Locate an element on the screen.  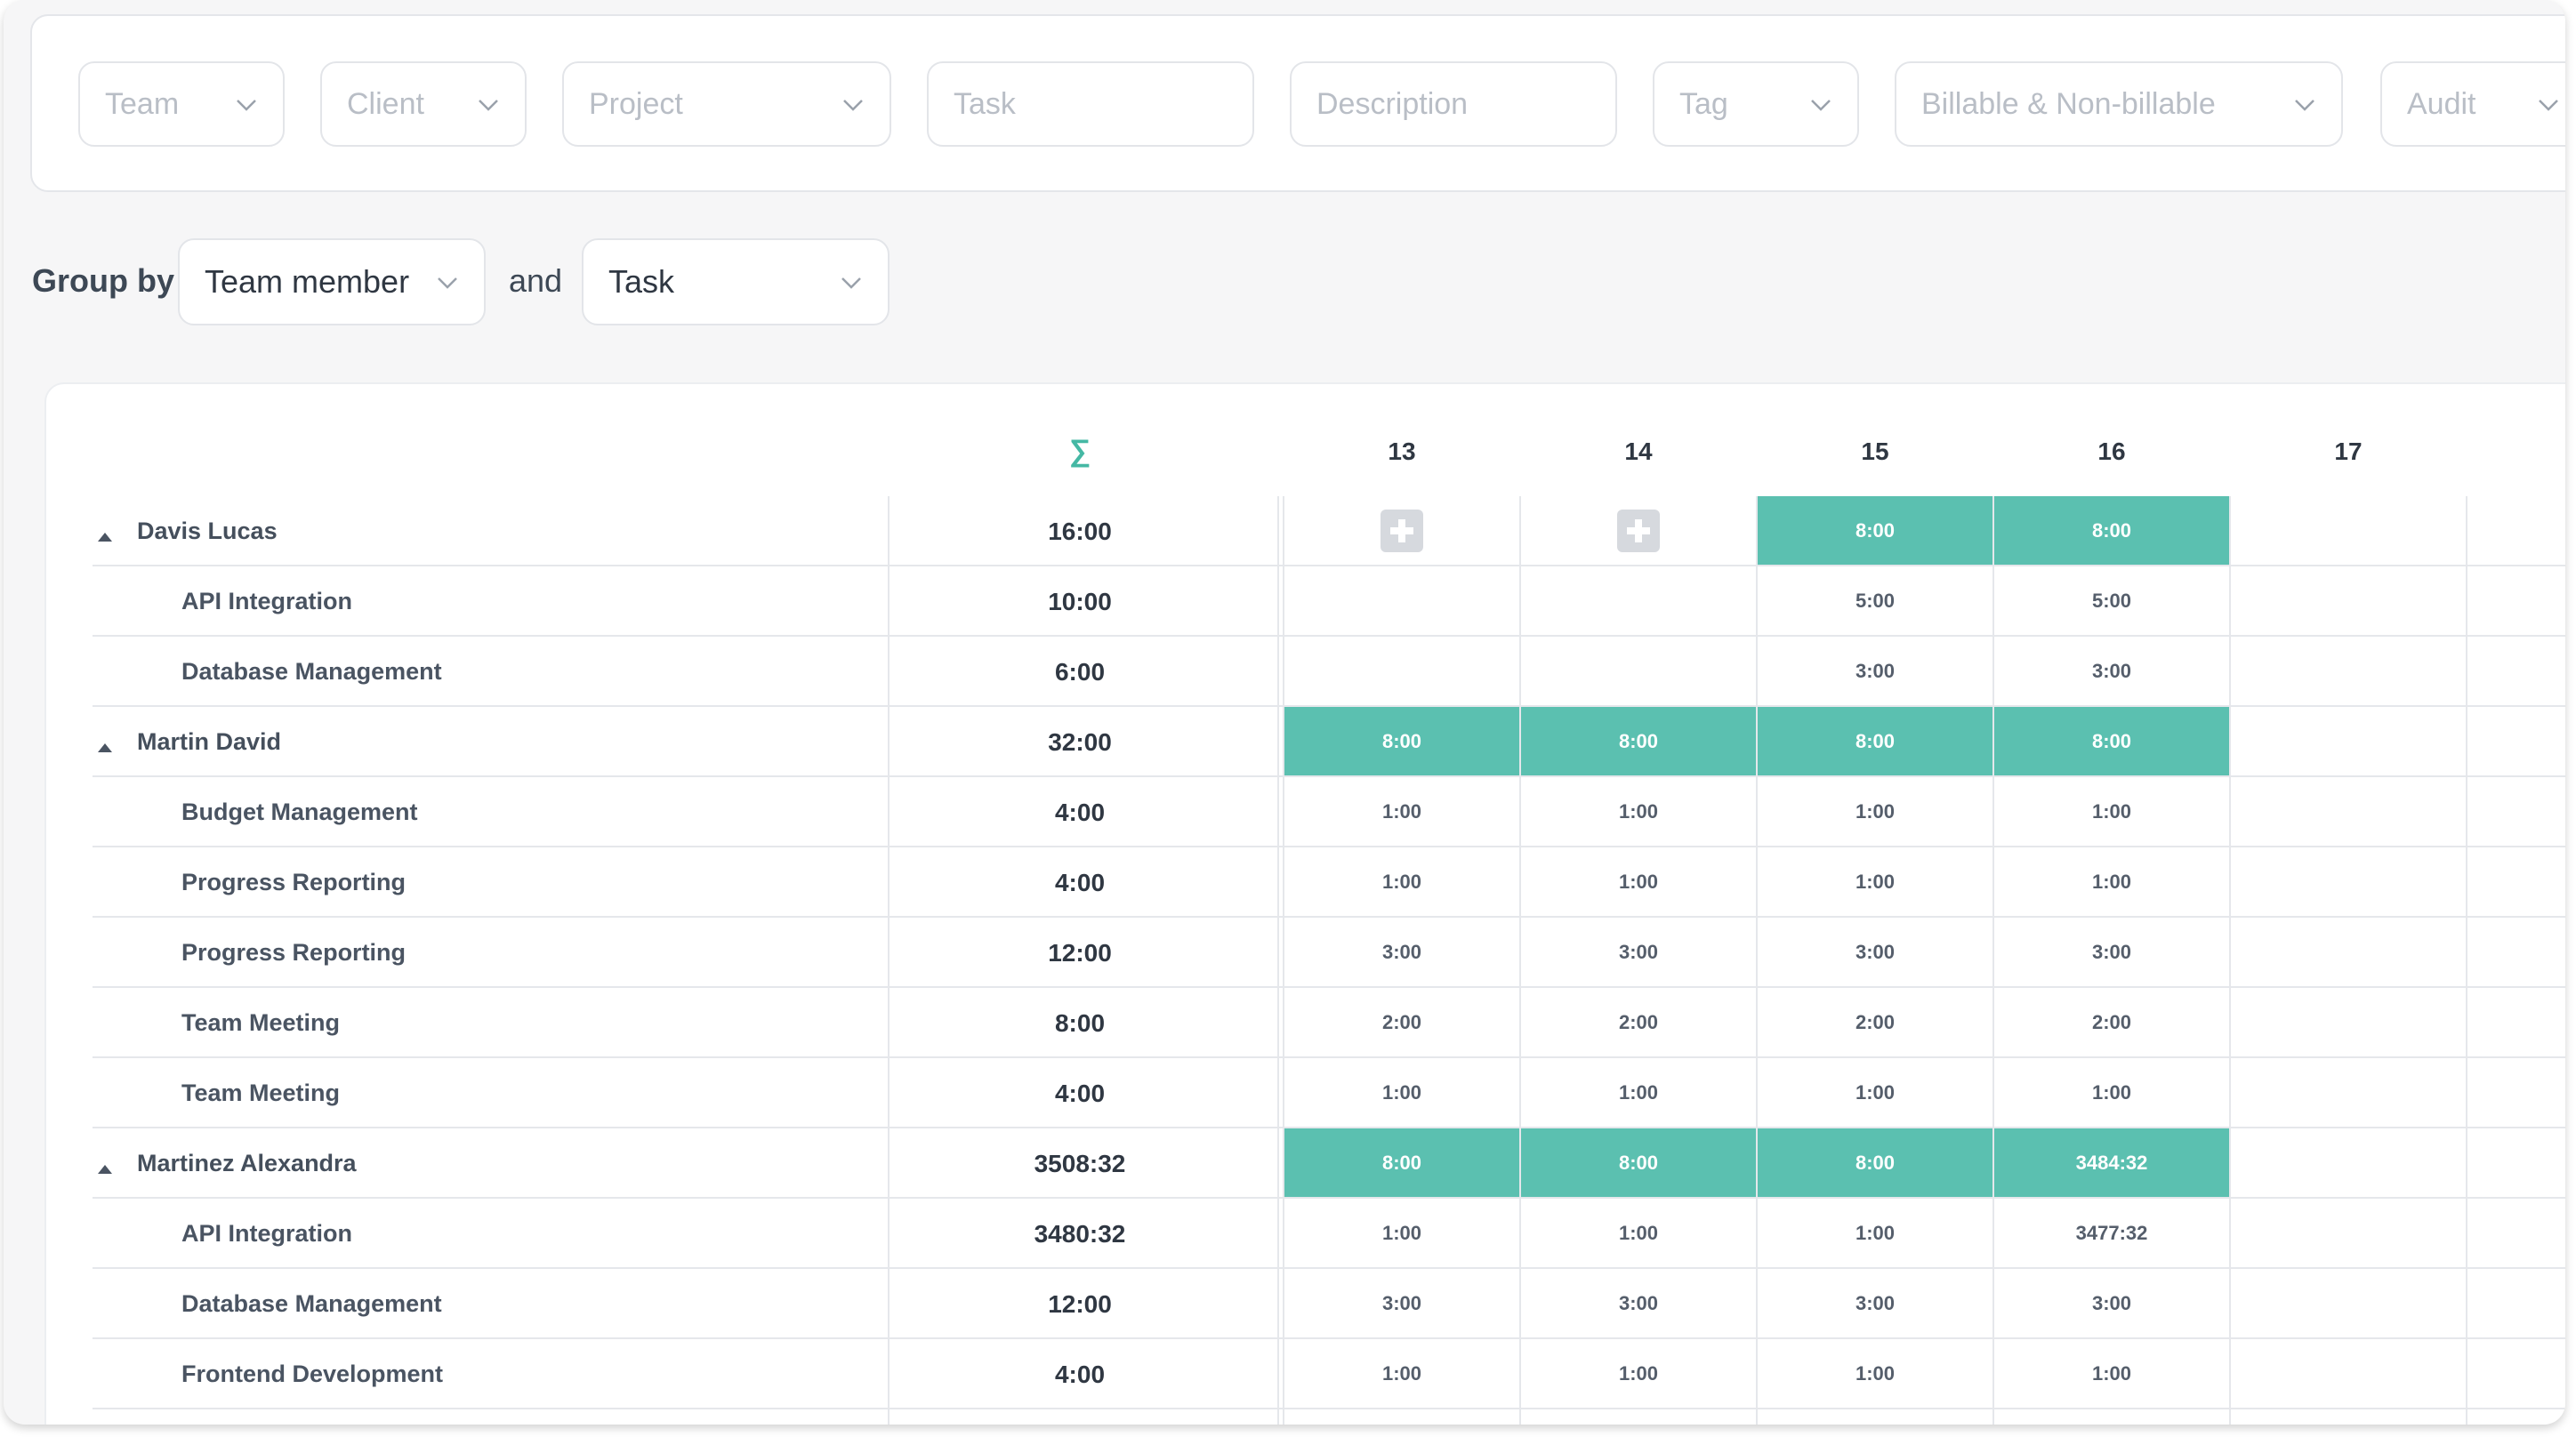
group-row: Martin David 32:00 8:00 8:00 8:00 8:00 is located at coordinates (1305, 742).